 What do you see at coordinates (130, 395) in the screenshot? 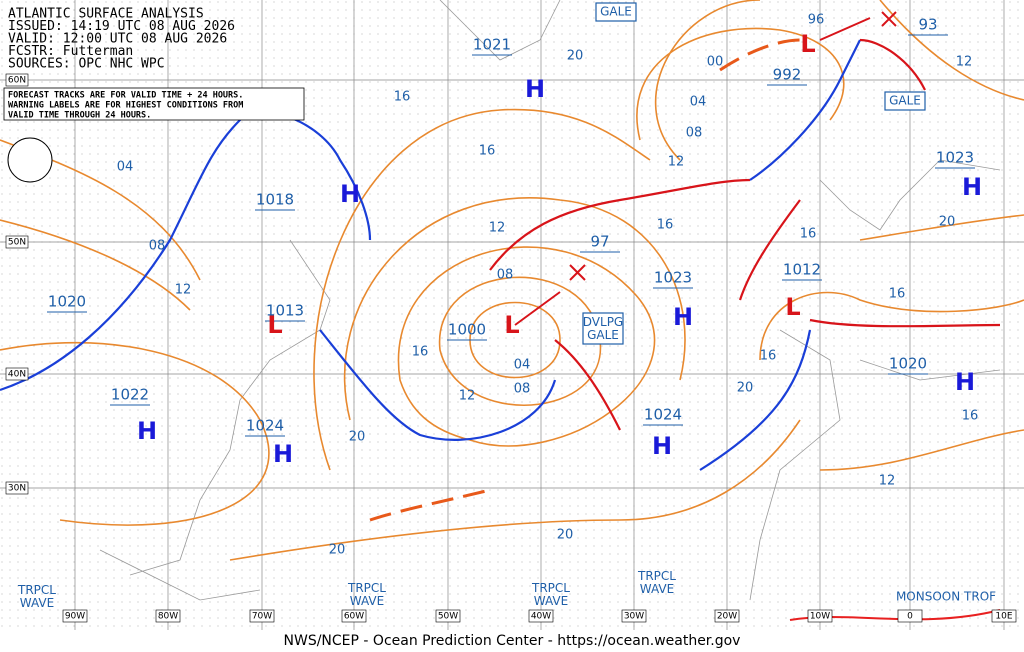
I see `pressure-value: 1022` at bounding box center [130, 395].